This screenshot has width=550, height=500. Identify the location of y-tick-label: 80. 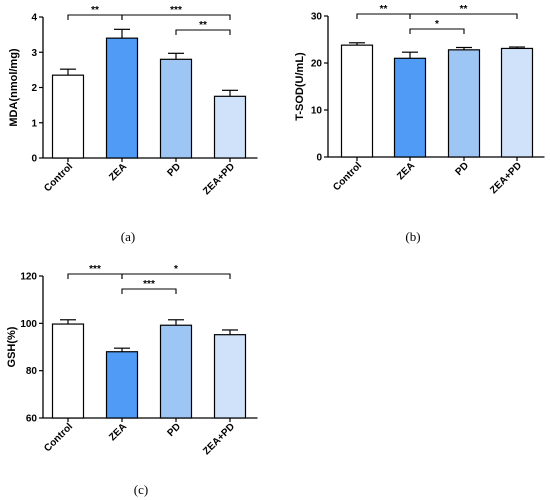
(32, 371).